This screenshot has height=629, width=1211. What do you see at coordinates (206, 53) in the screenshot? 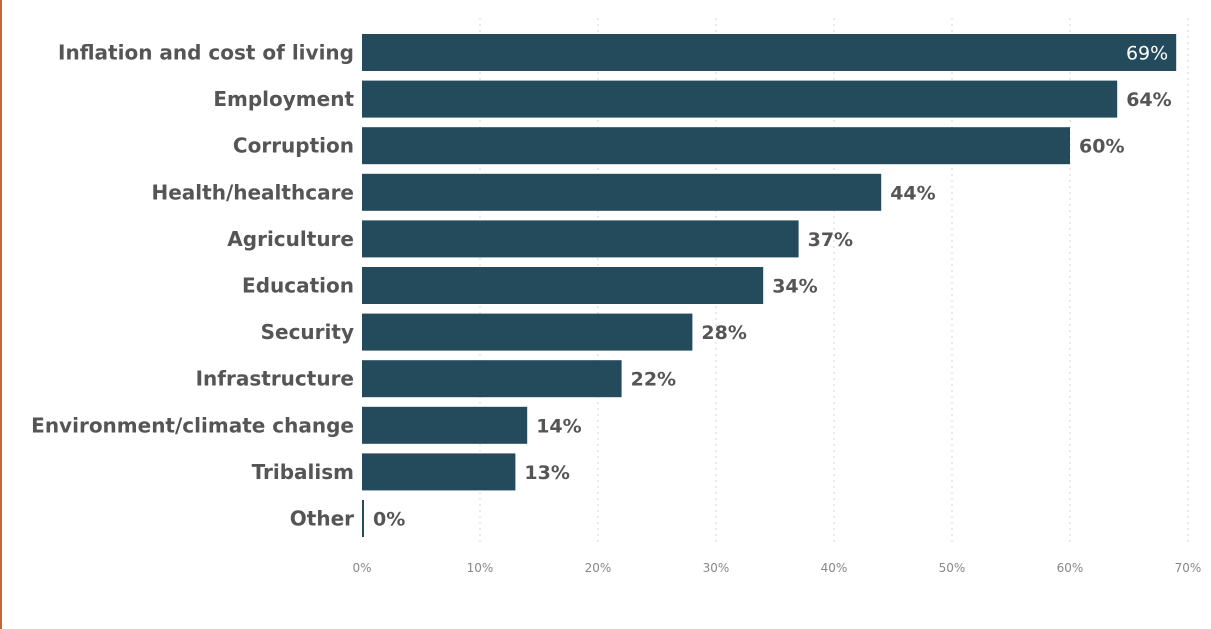
I see `category-label: Inflation and cost of living` at bounding box center [206, 53].